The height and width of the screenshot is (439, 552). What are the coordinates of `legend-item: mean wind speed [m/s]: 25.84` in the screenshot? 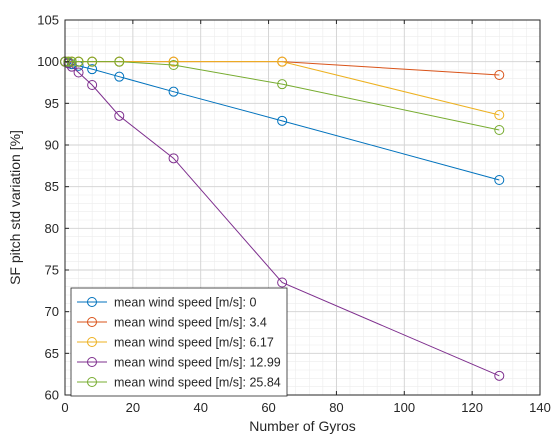 It's located at (179, 383).